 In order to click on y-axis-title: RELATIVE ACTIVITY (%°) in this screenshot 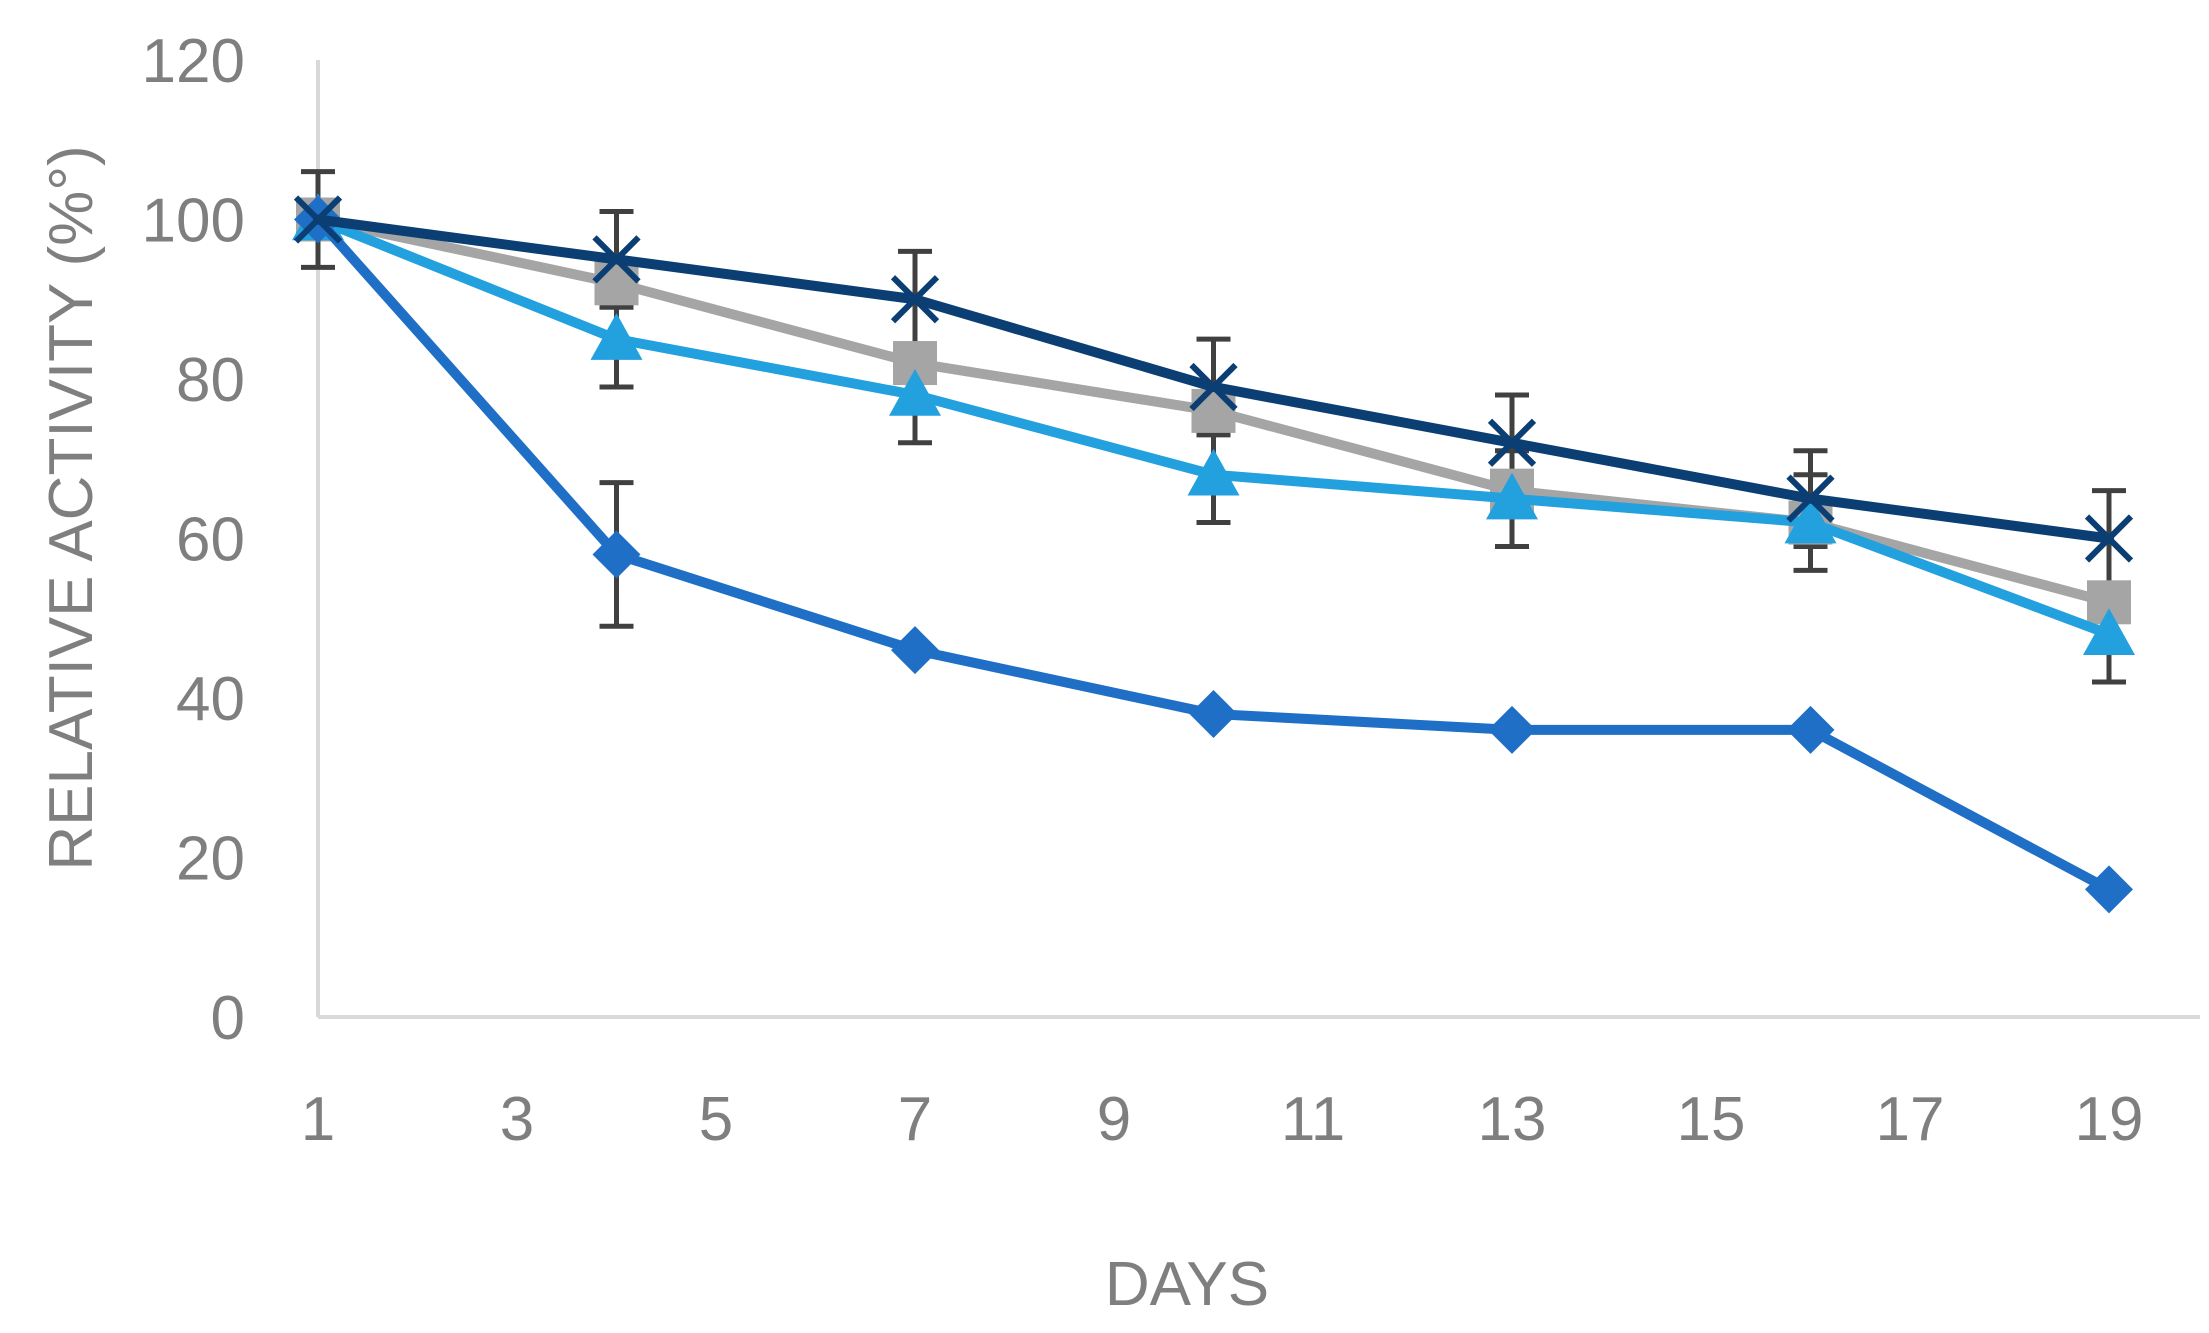, I will do `click(71, 507)`.